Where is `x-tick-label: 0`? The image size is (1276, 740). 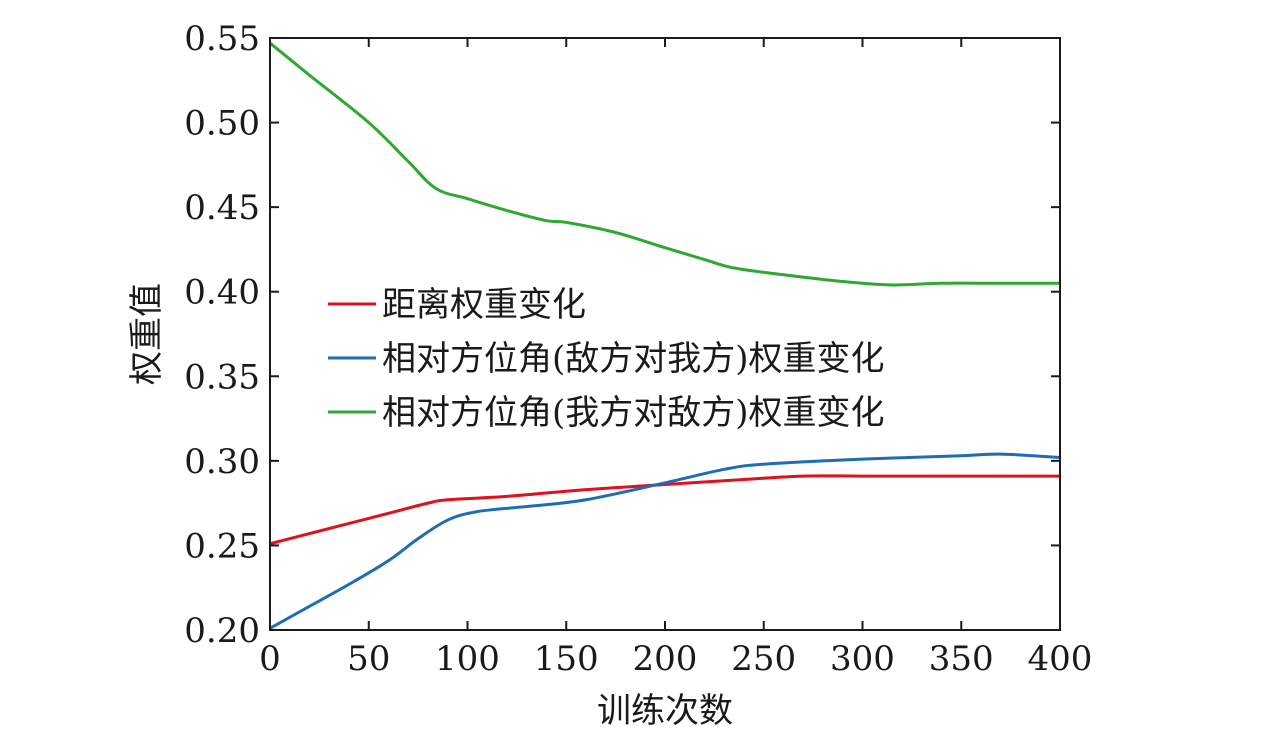
x-tick-label: 0 is located at coordinates (270, 659).